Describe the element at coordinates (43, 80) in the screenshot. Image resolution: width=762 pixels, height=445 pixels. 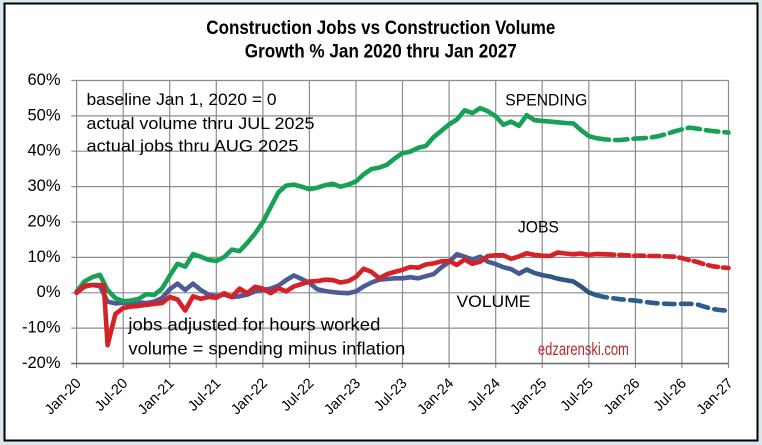
I see `svg-text: 60%` at that location.